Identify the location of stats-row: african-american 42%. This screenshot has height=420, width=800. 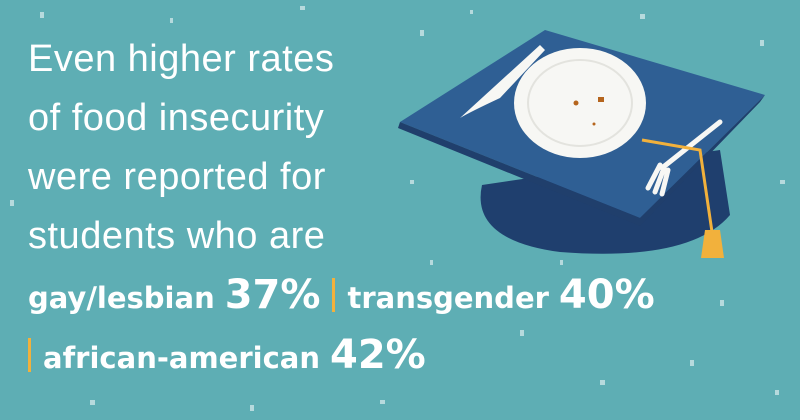
(227, 355).